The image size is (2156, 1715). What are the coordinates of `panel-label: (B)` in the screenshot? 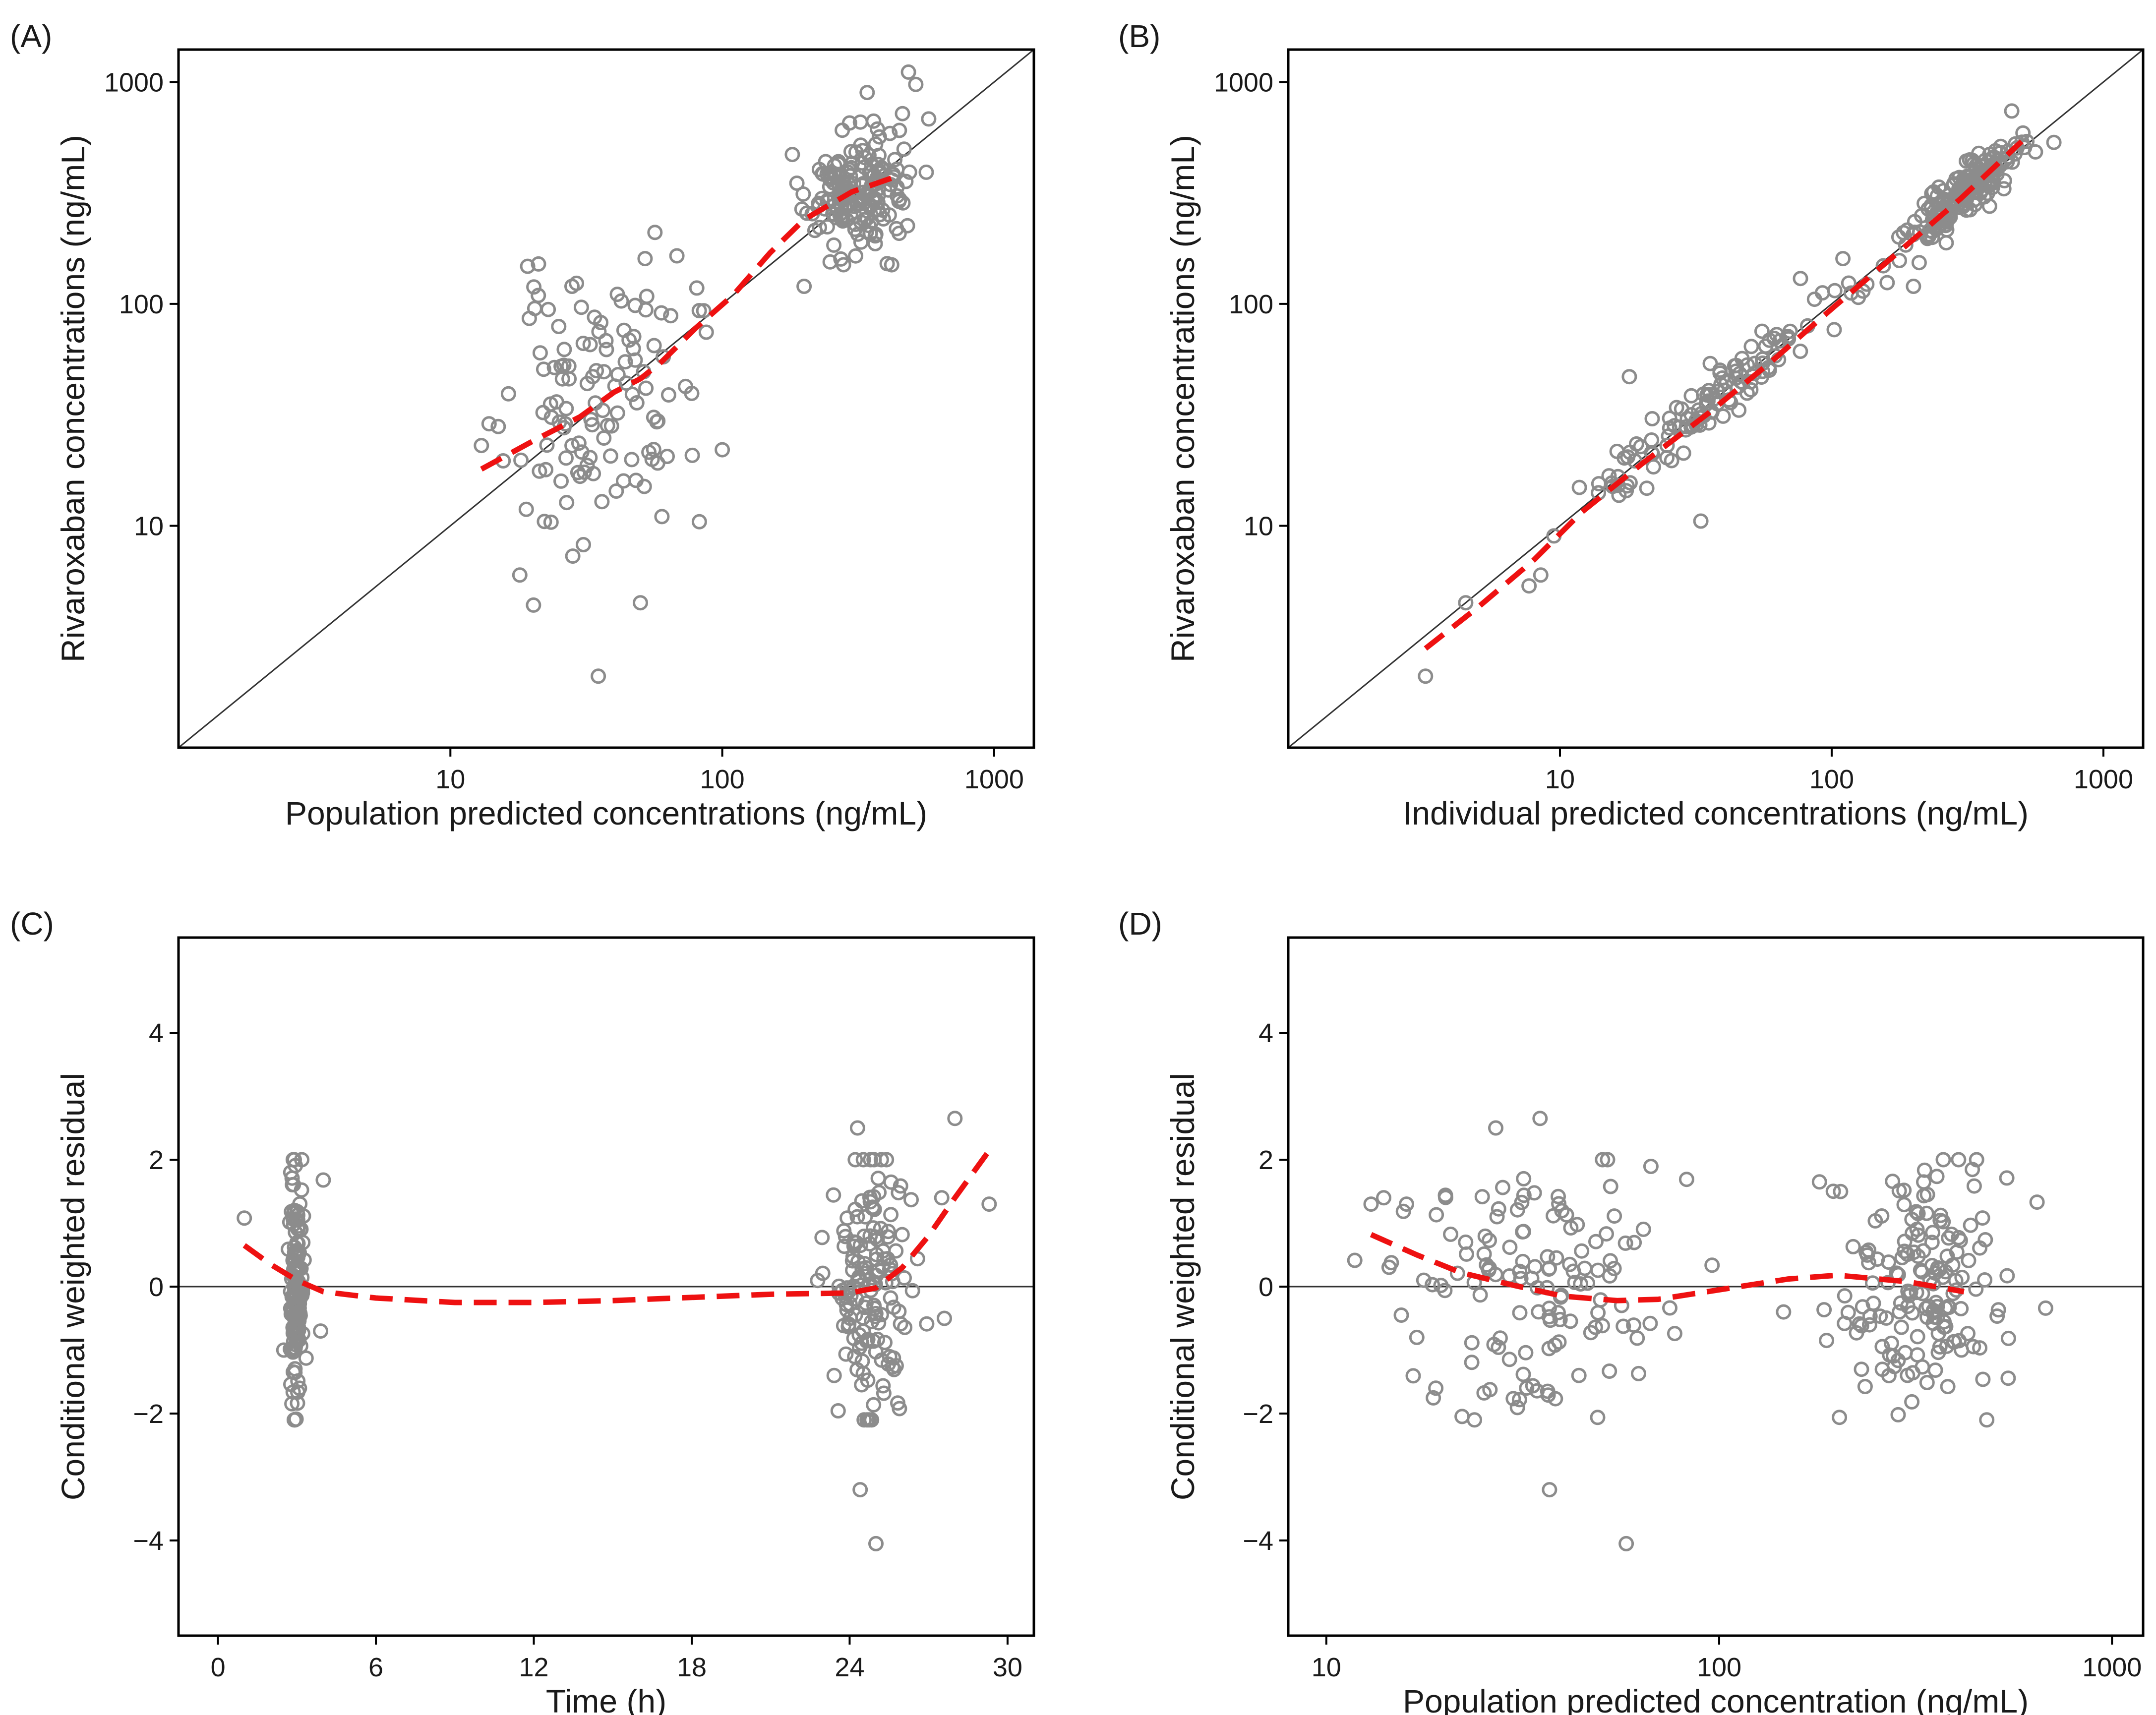 It's located at (1139, 36).